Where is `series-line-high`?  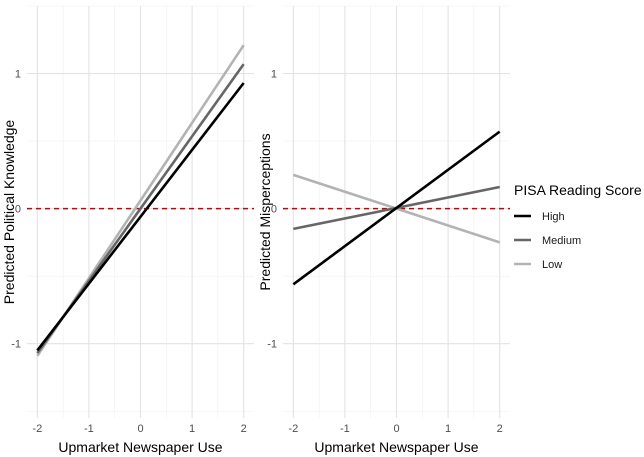
series-line-high is located at coordinates (396, 208).